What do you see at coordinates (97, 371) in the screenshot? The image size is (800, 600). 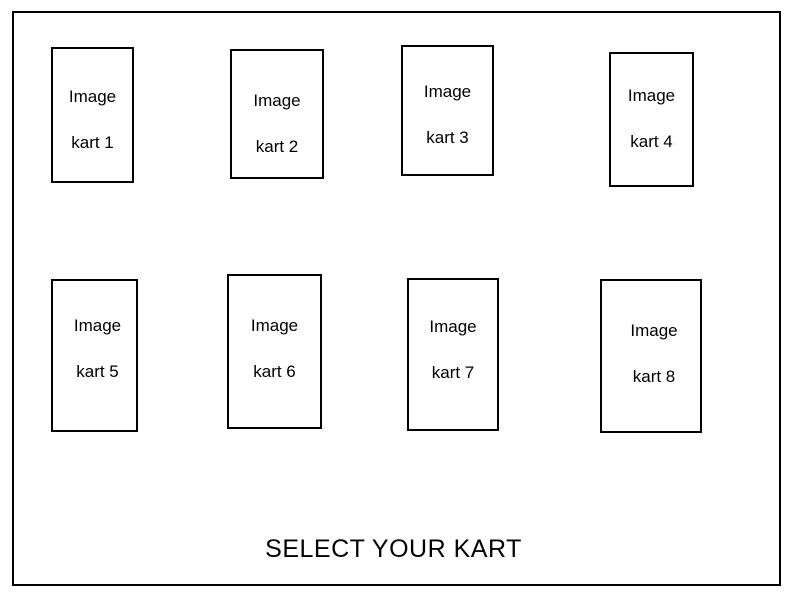 I see `kart-name: kart 5` at bounding box center [97, 371].